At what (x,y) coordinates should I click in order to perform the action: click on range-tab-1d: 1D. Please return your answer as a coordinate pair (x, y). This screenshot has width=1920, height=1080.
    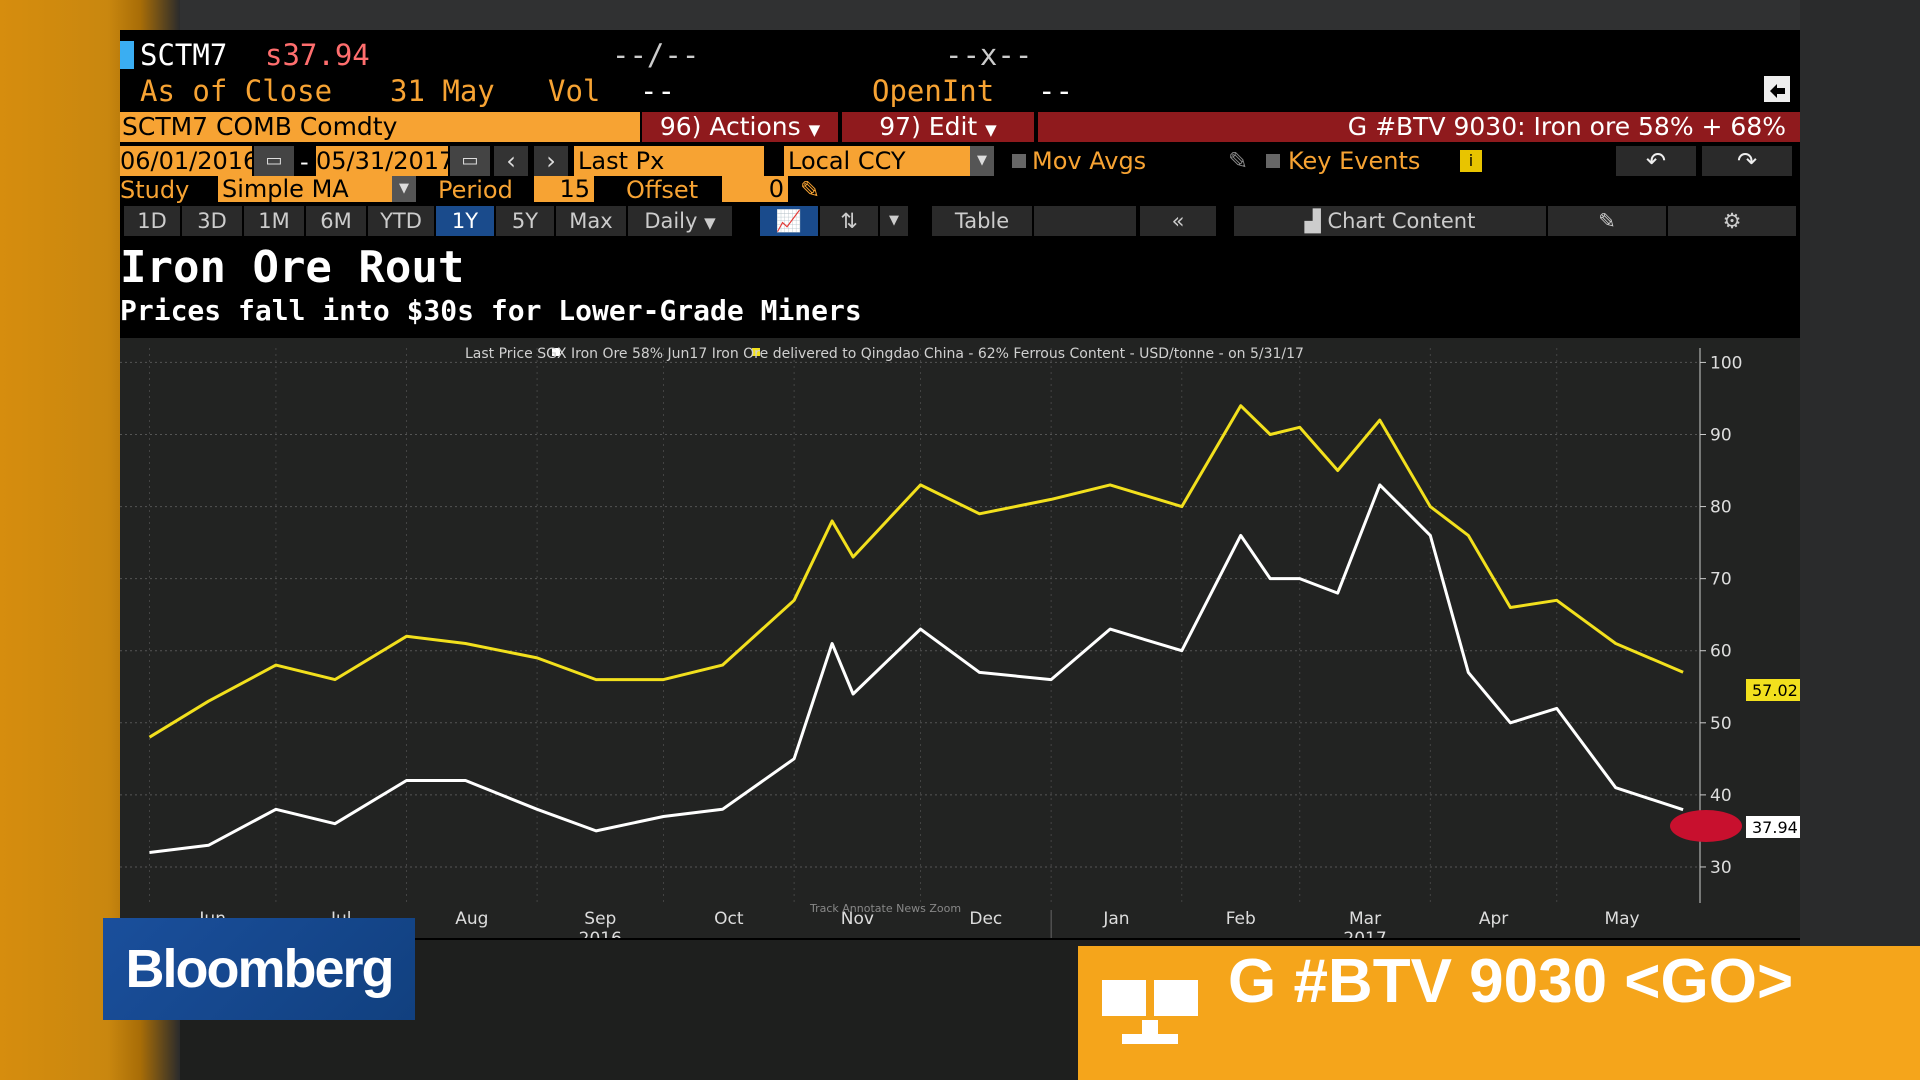
    Looking at the image, I should click on (152, 221).